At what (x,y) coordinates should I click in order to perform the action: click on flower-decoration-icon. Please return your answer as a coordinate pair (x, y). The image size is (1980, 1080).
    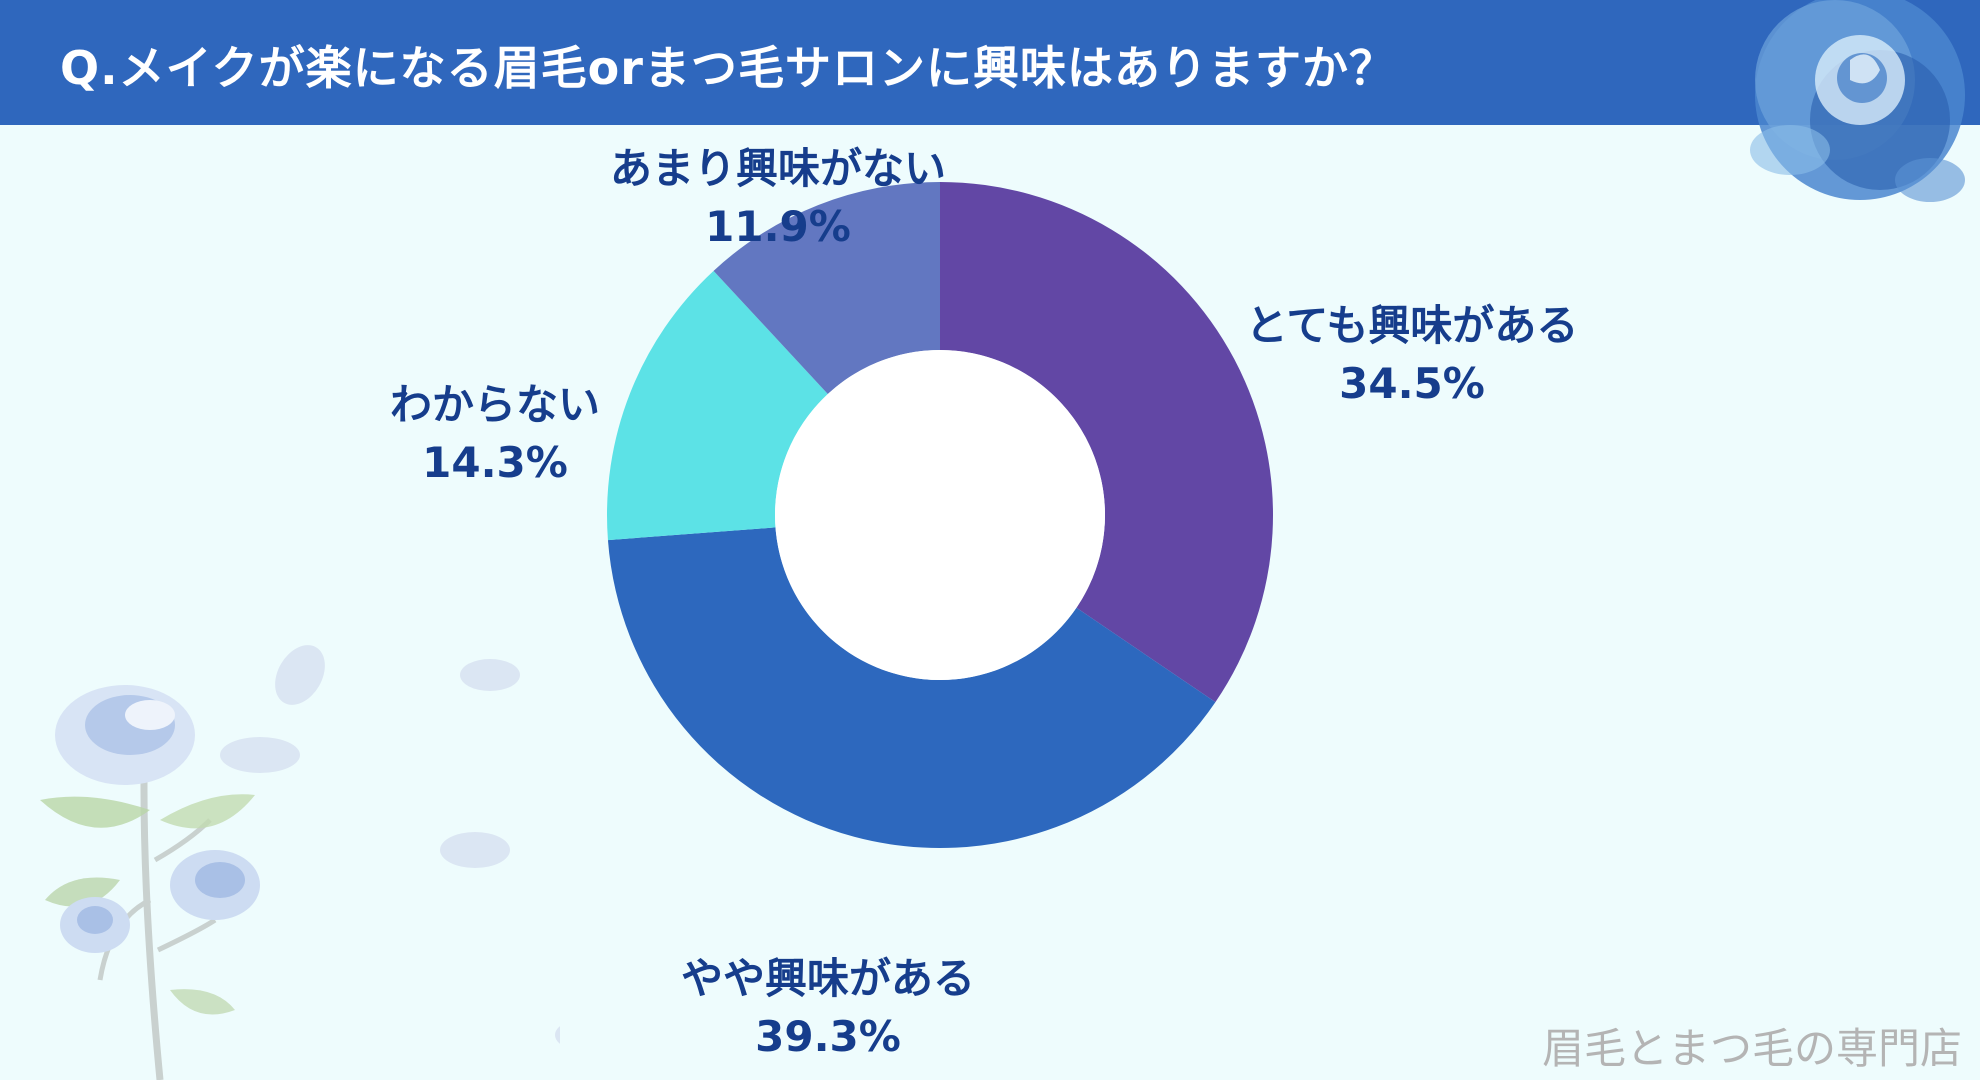
    Looking at the image, I should click on (300, 862).